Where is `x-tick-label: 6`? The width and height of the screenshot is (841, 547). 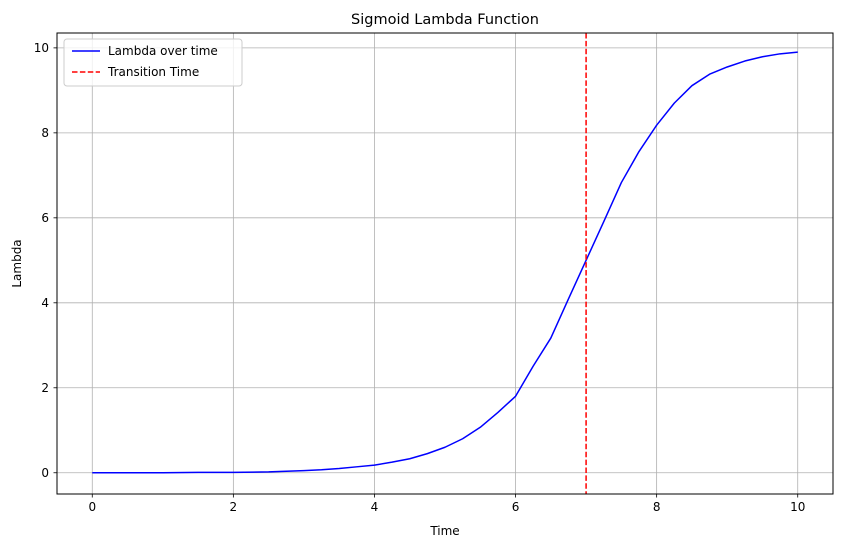 x-tick-label: 6 is located at coordinates (516, 507).